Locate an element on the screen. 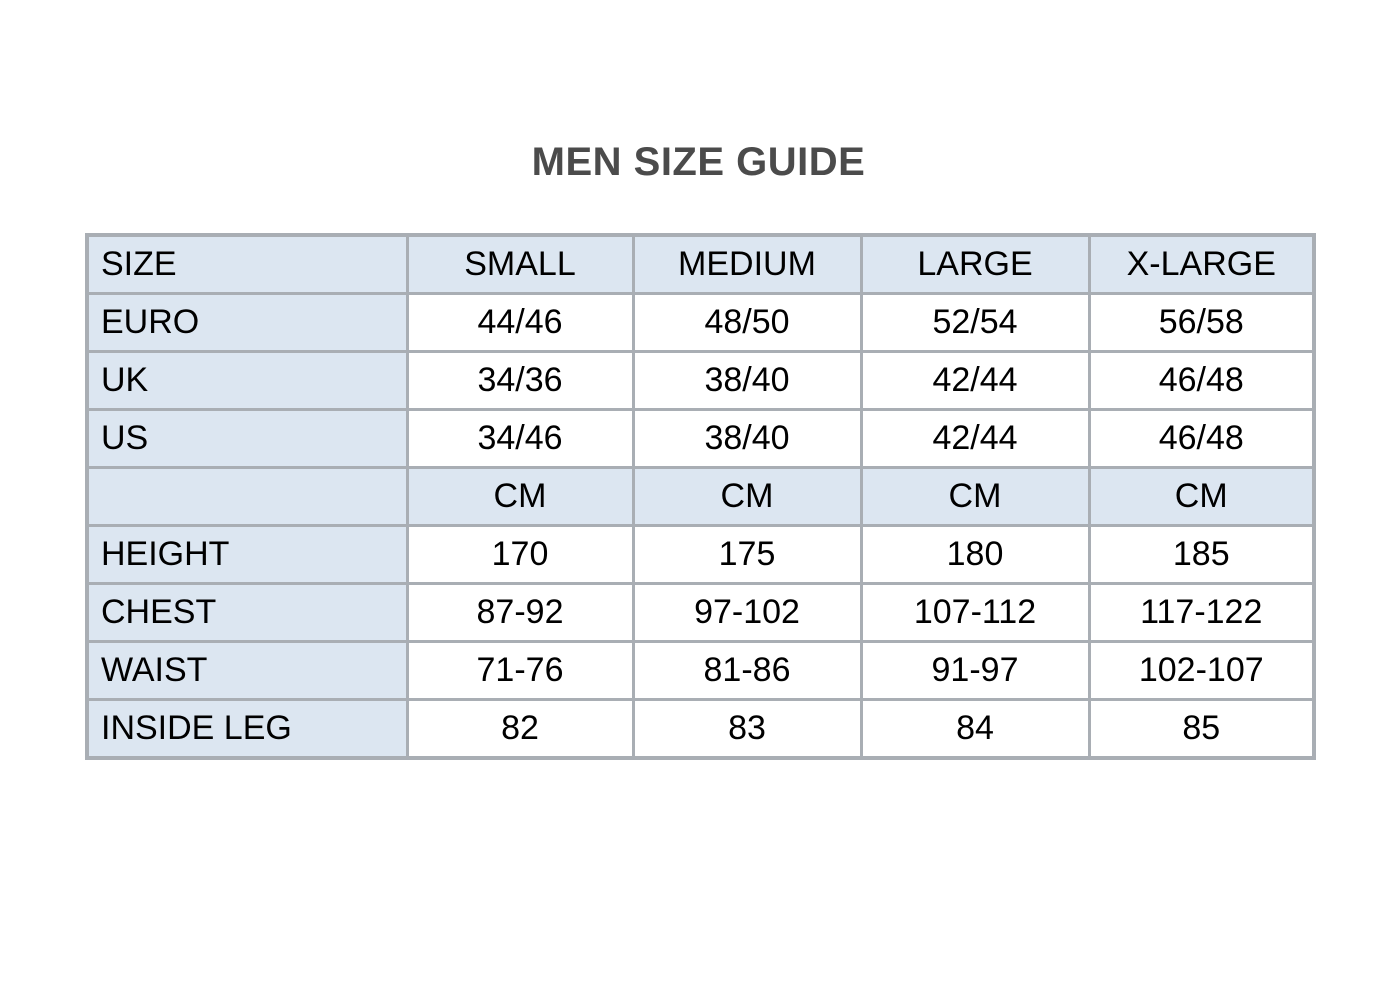  table-row: UK 34/36 38/40 42/44 46/48 is located at coordinates (700, 380).